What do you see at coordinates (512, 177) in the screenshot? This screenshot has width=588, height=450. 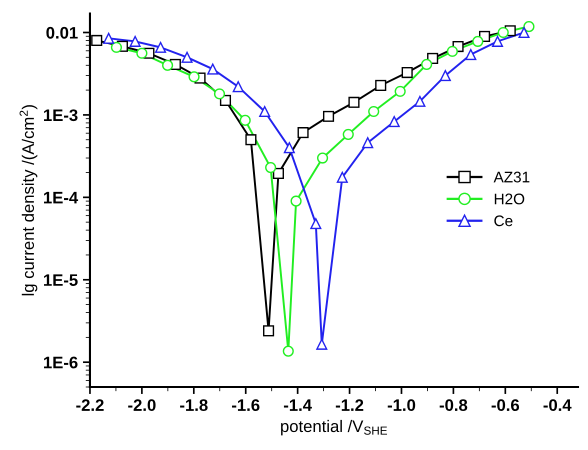 I see `legend-label: AZ31` at bounding box center [512, 177].